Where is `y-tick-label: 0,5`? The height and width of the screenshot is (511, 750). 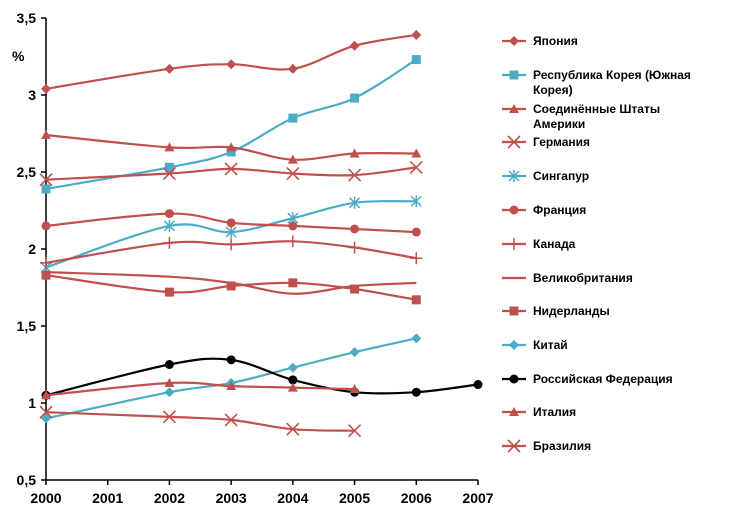 y-tick-label: 0,5 is located at coordinates (27, 480).